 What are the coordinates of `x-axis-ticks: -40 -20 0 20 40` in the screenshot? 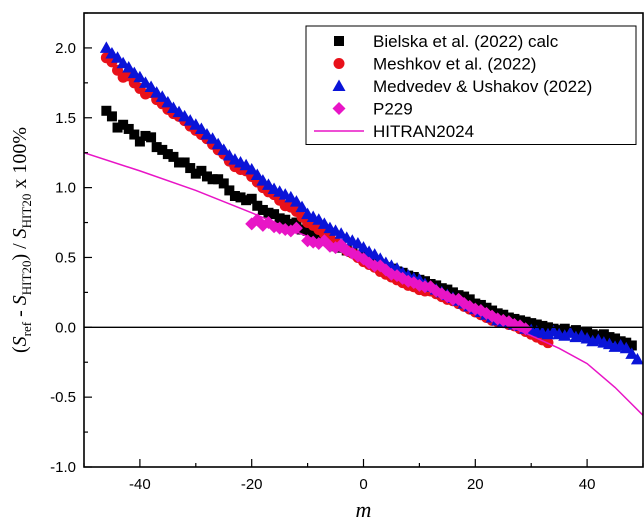 It's located at (363, 476).